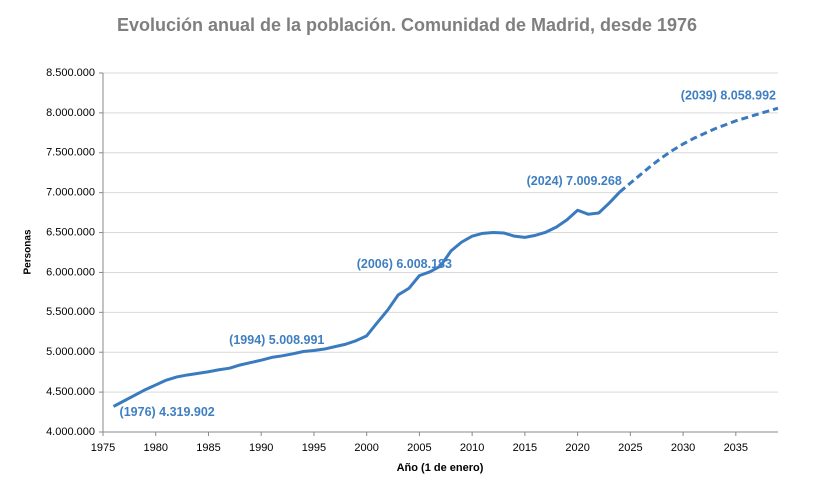 The width and height of the screenshot is (814, 488). Describe the element at coordinates (736, 448) in the screenshot. I see `x-tick-label: 2035` at that location.